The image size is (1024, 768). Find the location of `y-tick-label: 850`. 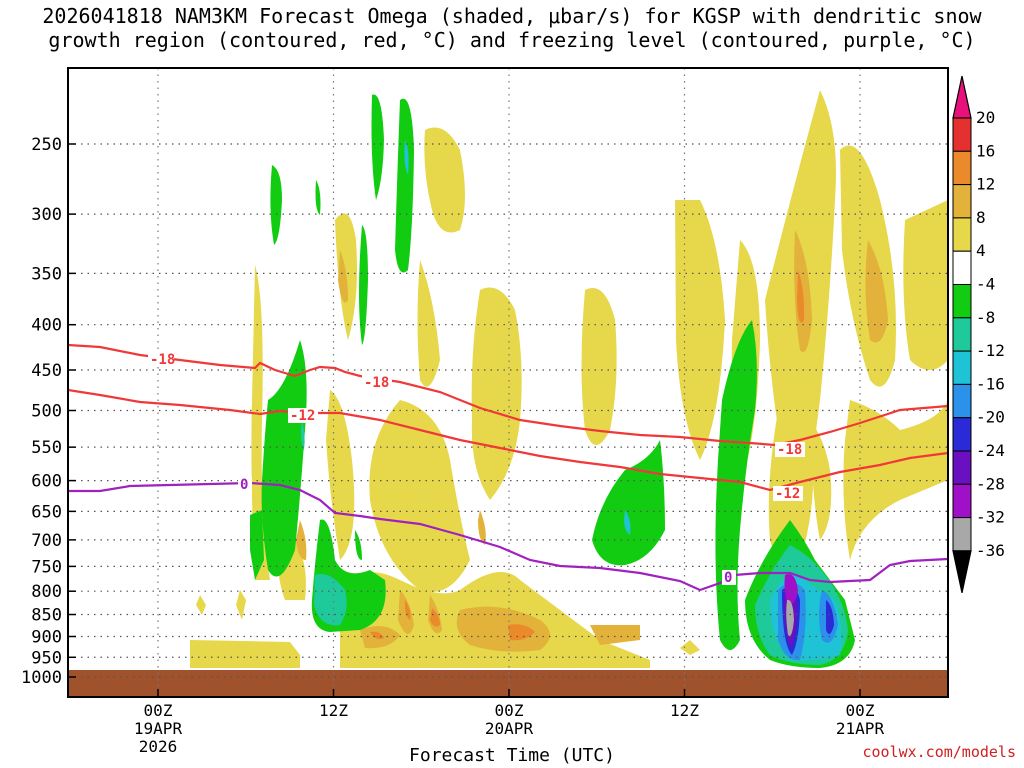

y-tick-label: 850 is located at coordinates (46, 616).